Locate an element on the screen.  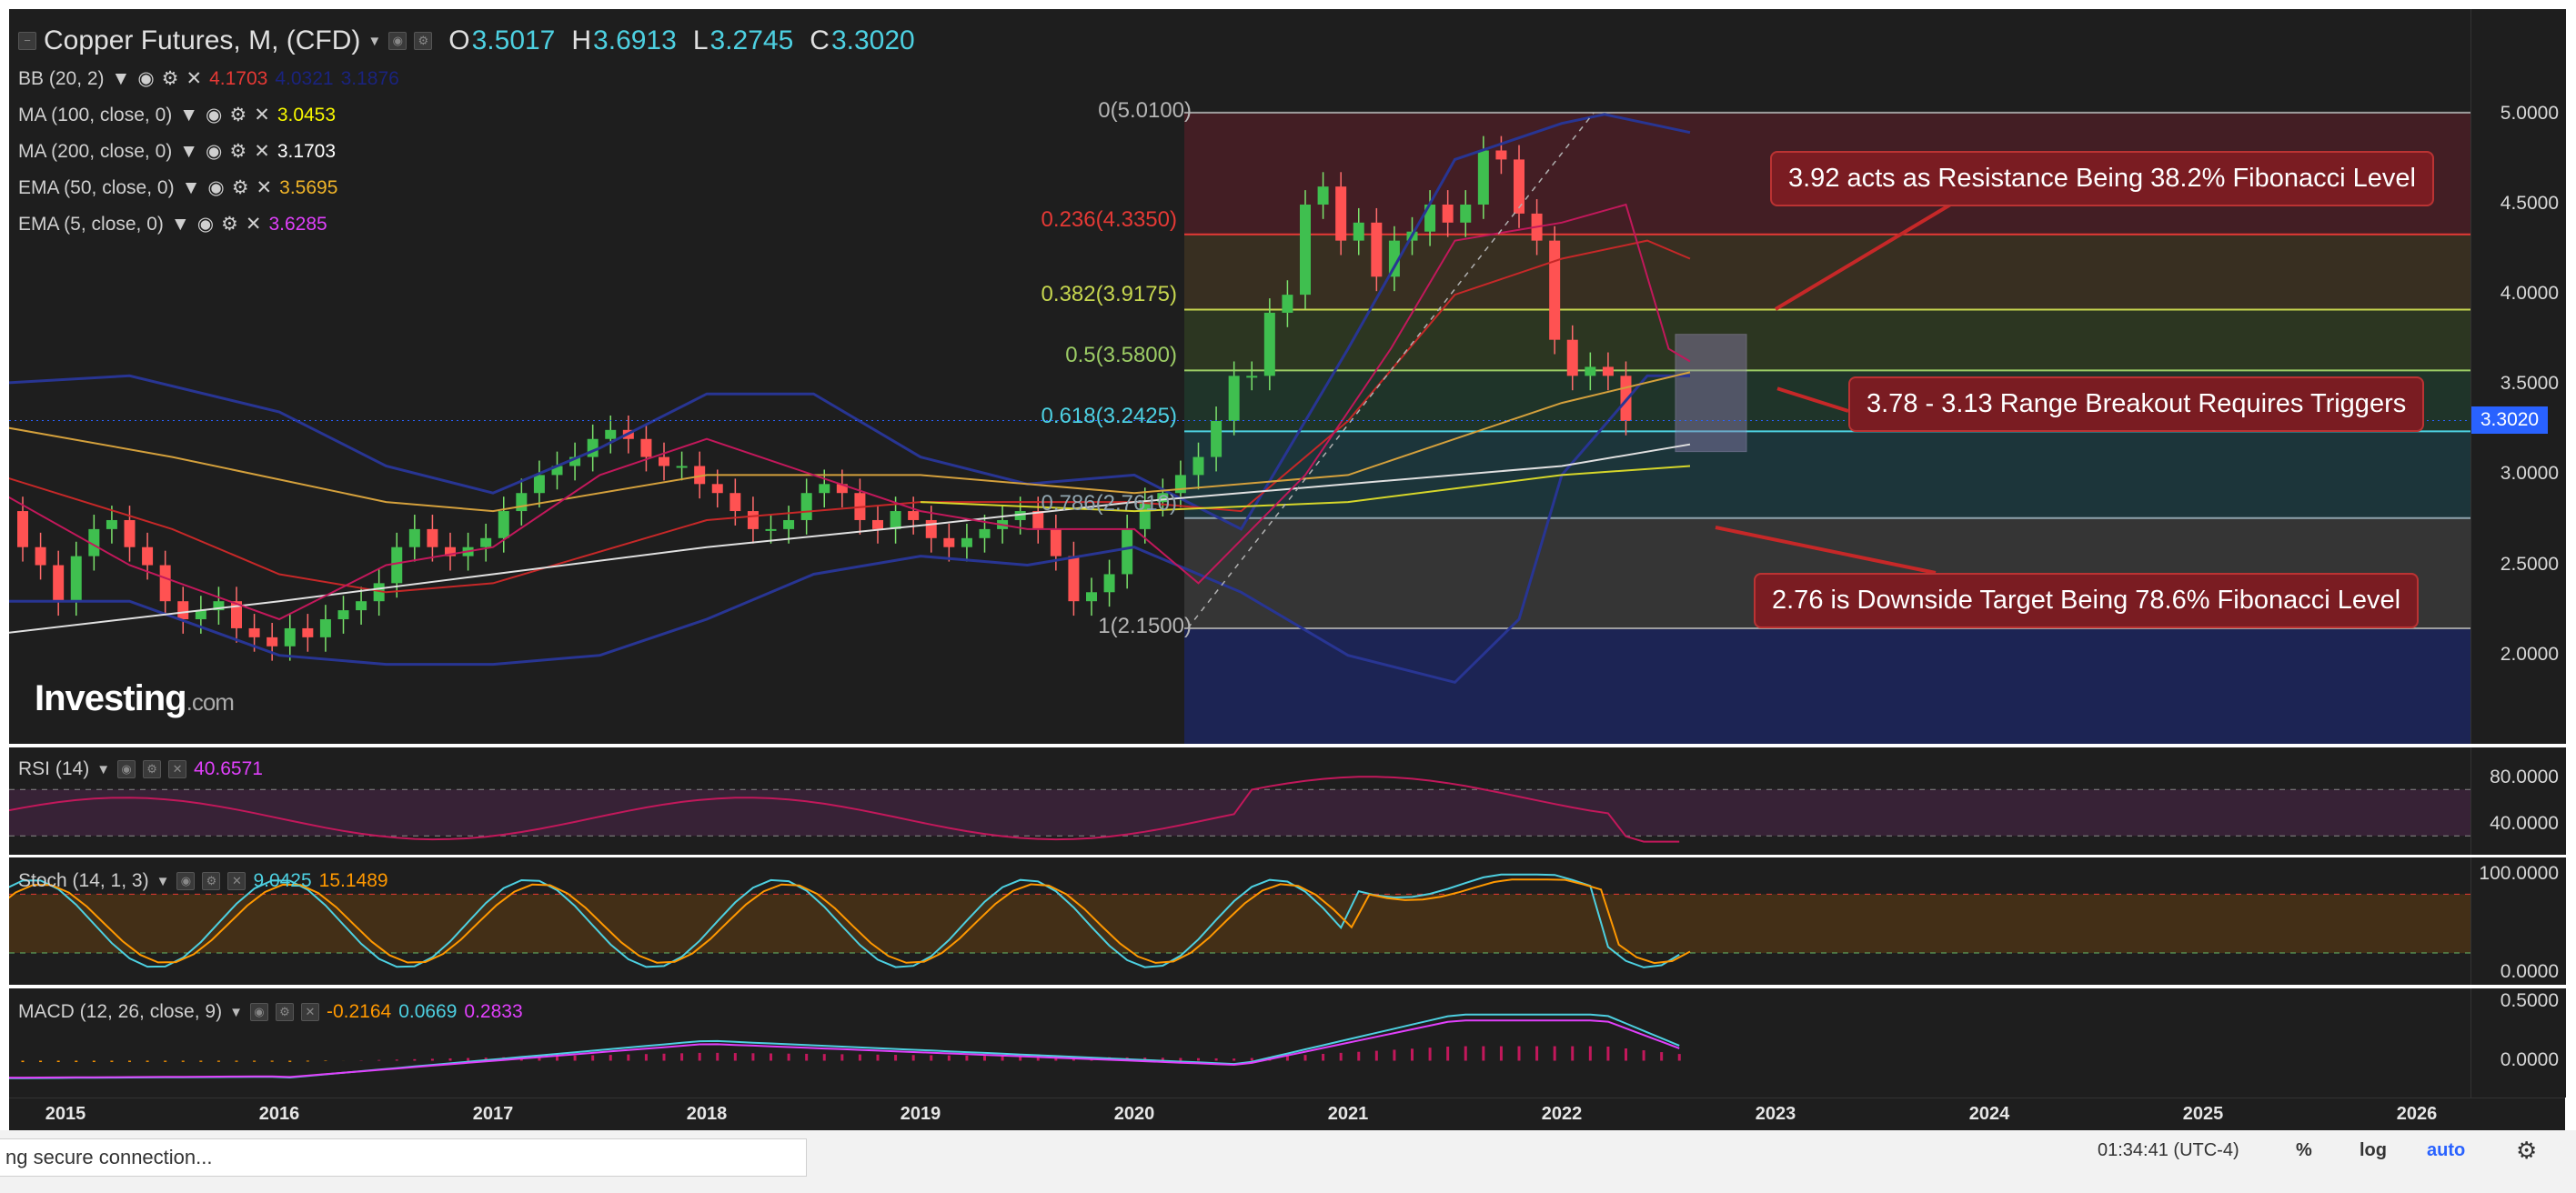
collapse-icon: − is located at coordinates (27, 41).